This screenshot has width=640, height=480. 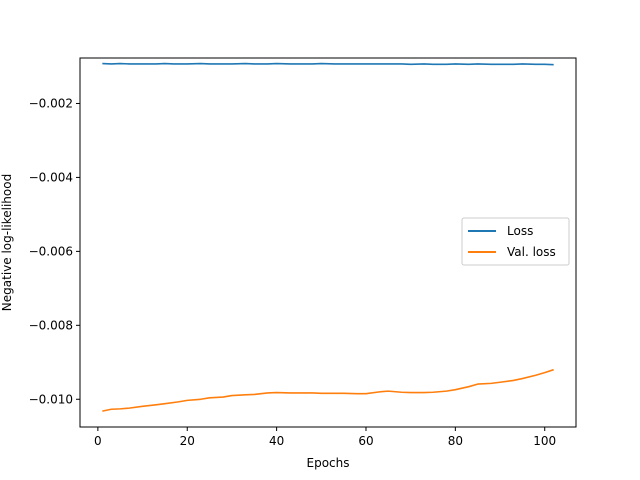 What do you see at coordinates (51, 177) in the screenshot?
I see `y-tick-label: −0.004` at bounding box center [51, 177].